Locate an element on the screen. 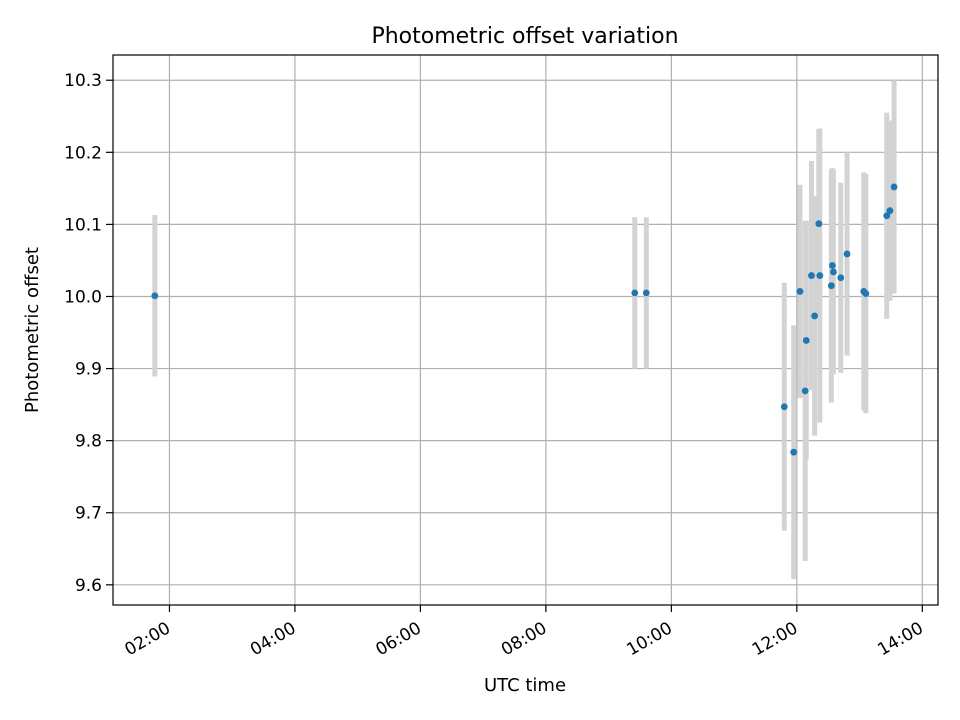 This screenshot has height=720, width=960. y-tick-label: 10.0 is located at coordinates (83, 297).